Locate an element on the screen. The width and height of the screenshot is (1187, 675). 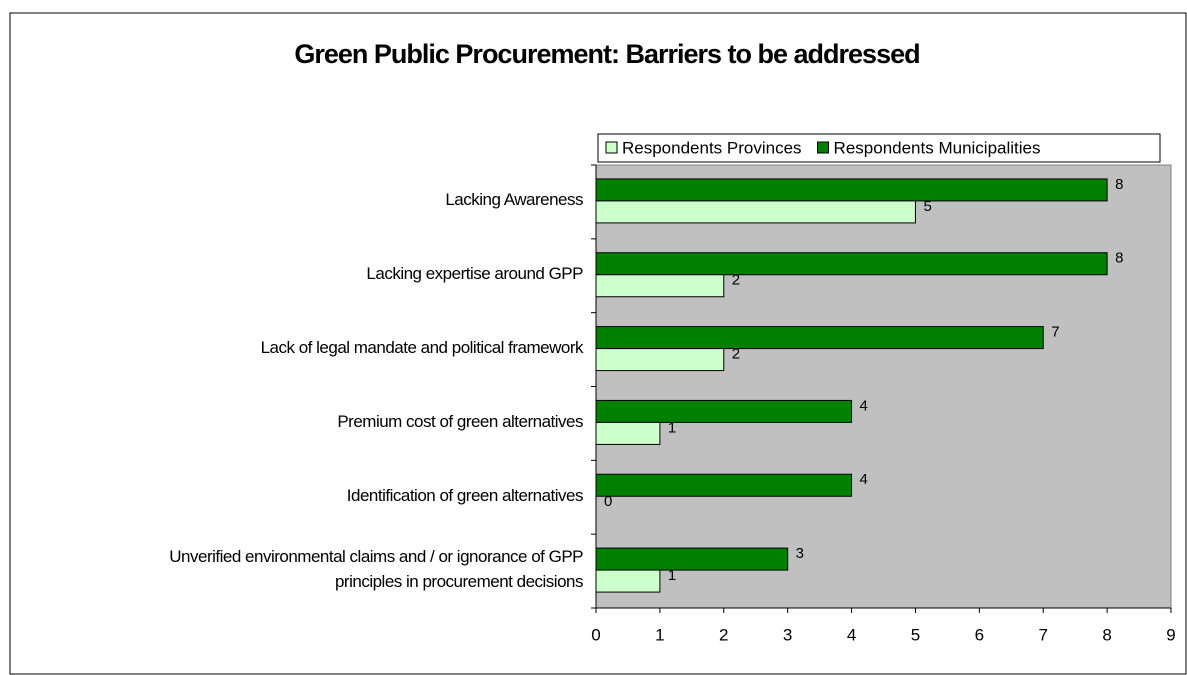
y-tick-label: Lacking Awareness is located at coordinates (514, 200).